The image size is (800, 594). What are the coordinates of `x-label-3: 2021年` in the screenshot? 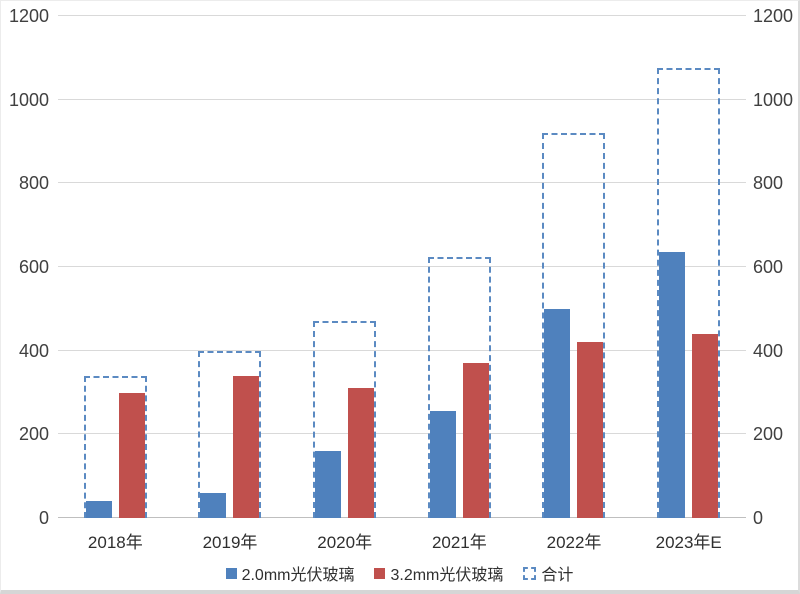 It's located at (459, 542).